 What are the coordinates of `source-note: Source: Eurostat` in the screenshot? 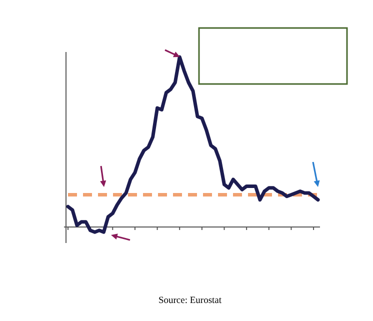 It's located at (190, 301).